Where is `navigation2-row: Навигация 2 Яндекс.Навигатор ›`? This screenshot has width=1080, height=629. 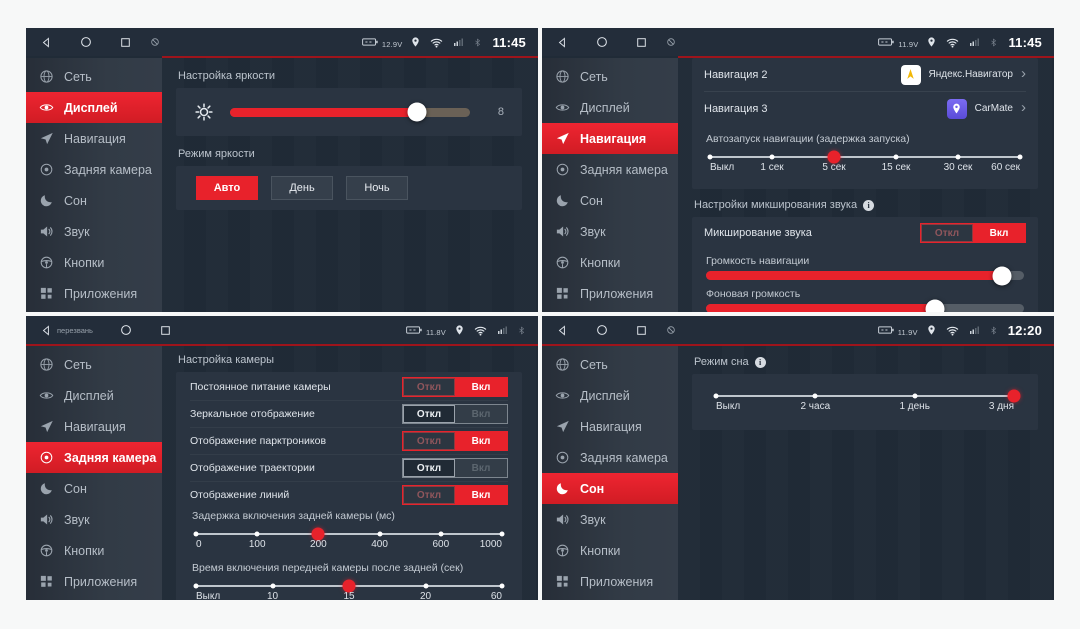 navigation2-row: Навигация 2 Яндекс.Навигатор › is located at coordinates (865, 75).